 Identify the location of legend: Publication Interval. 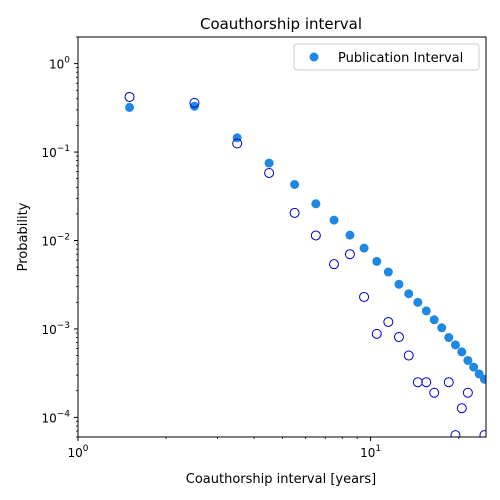
(386, 57).